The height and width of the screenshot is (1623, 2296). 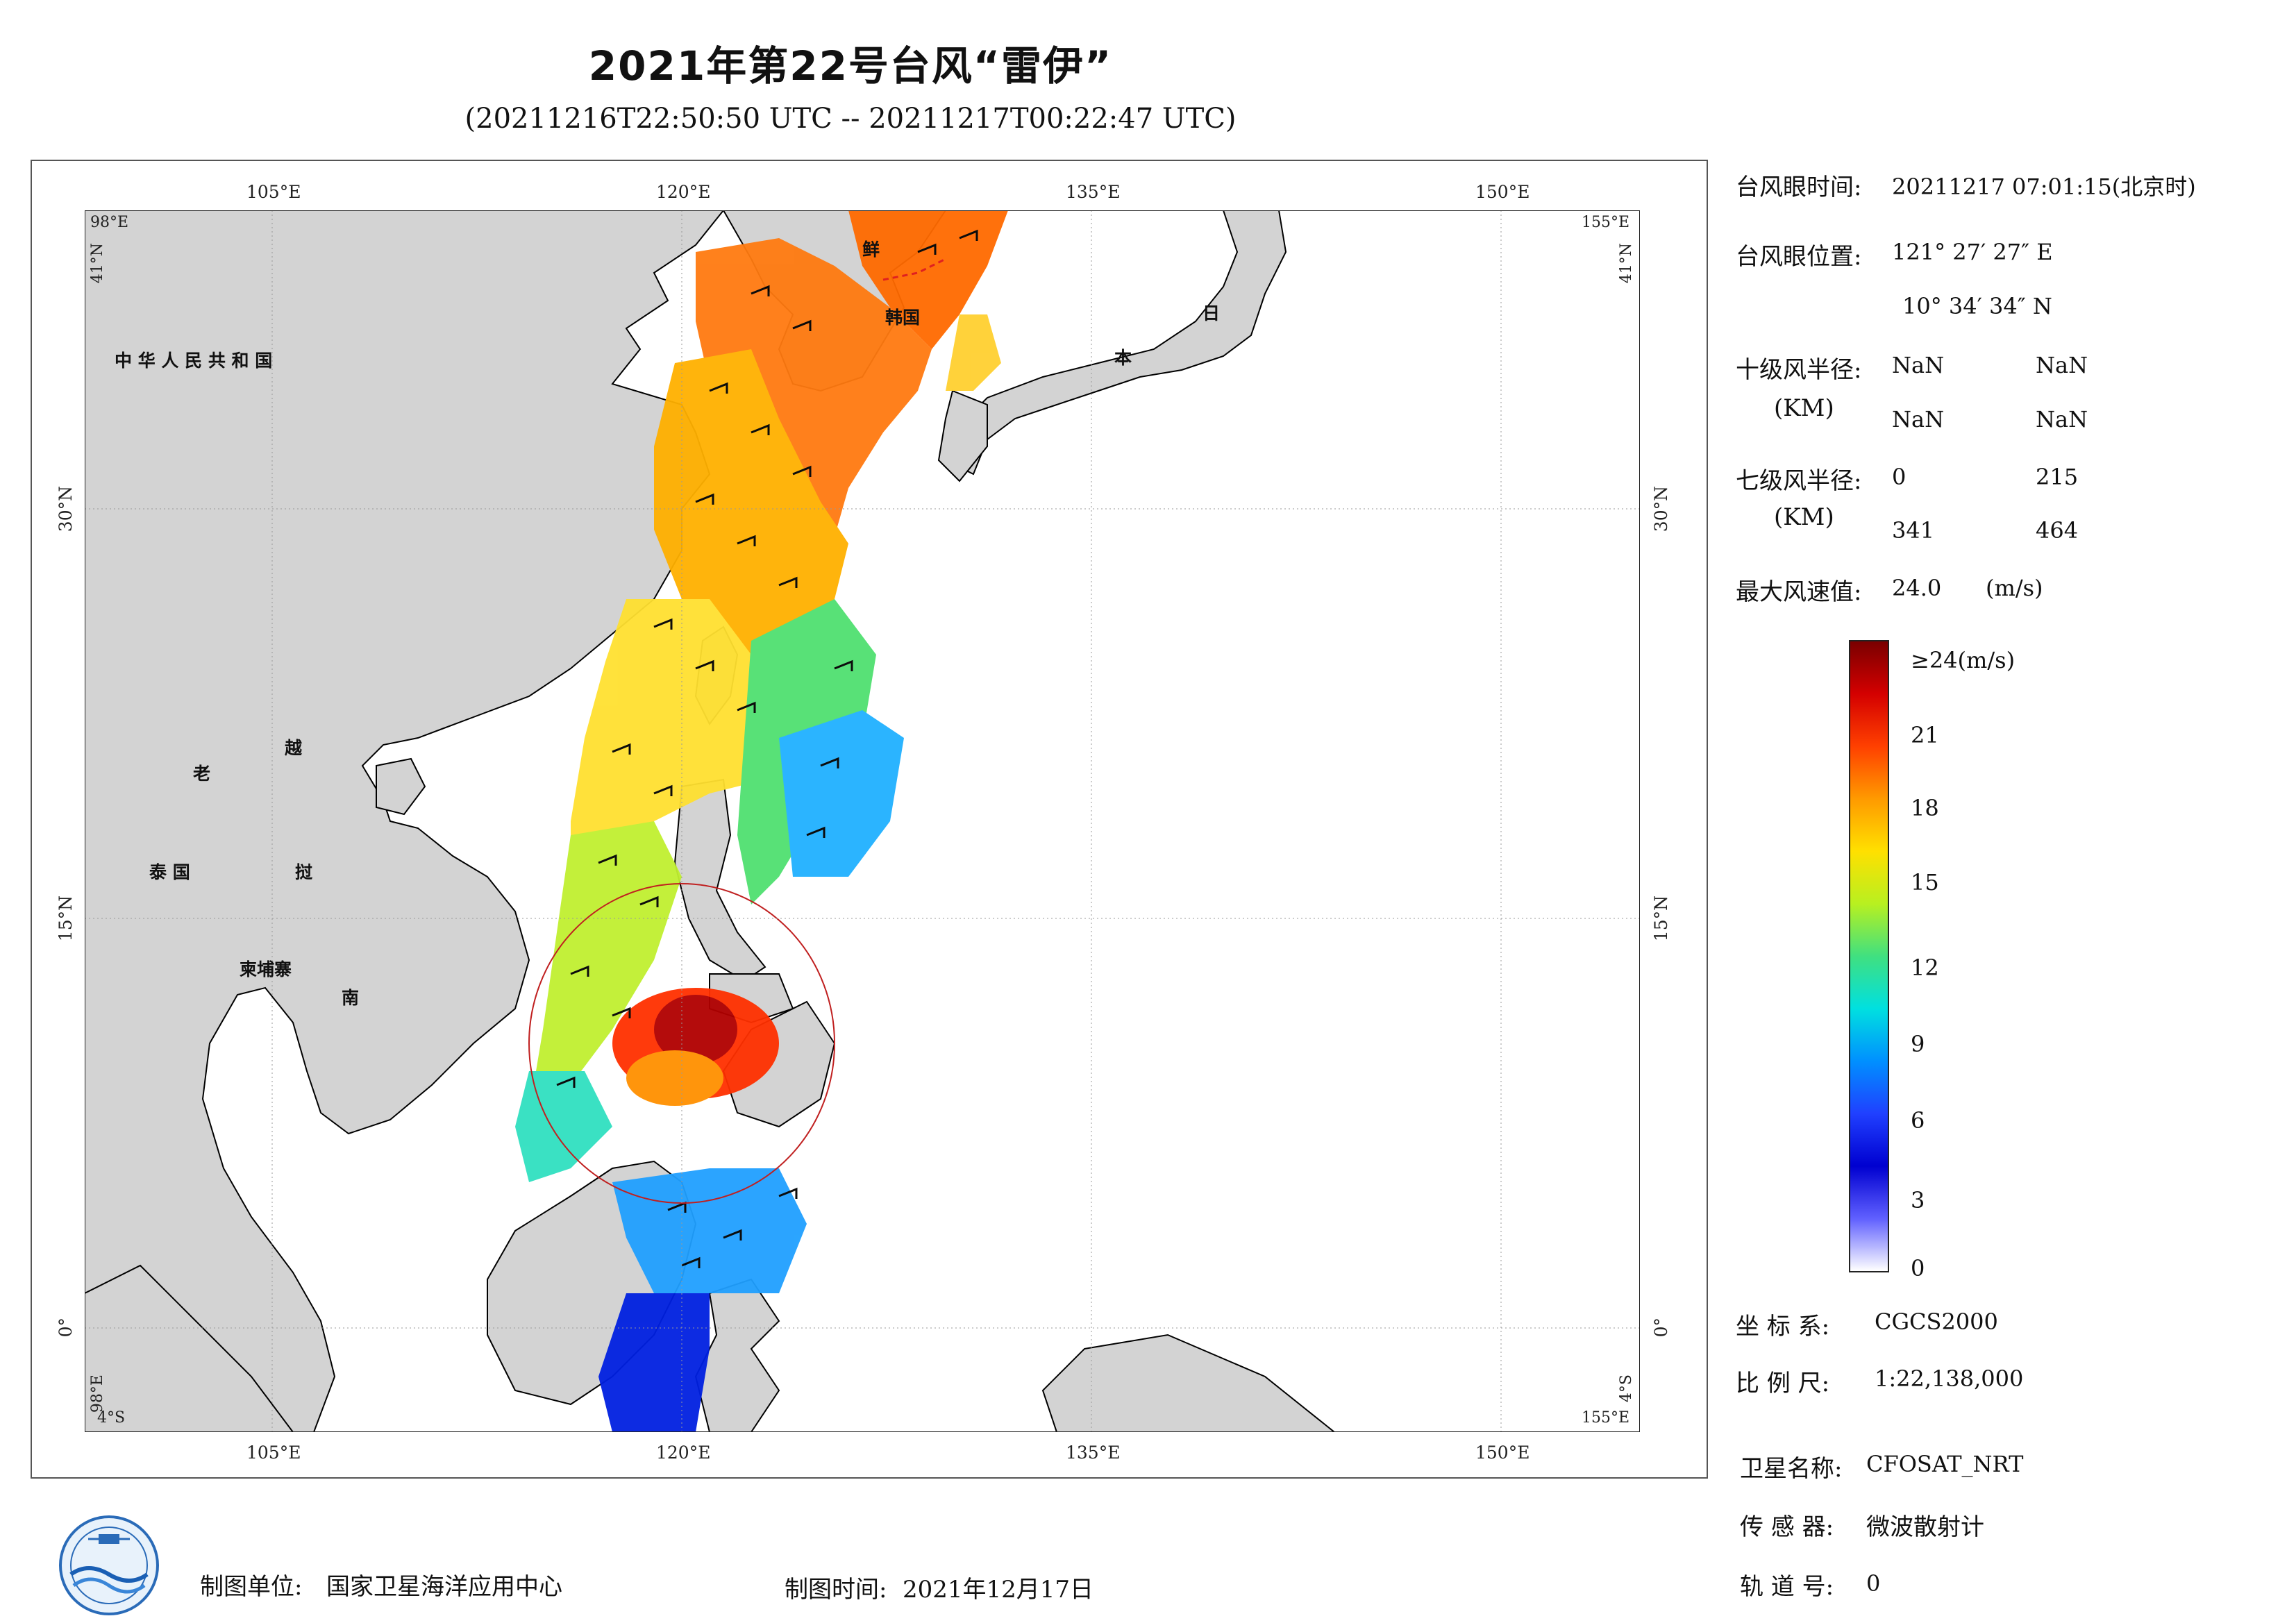 I want to click on lon-tick-top-135: 135°E, so click(x=1093, y=192).